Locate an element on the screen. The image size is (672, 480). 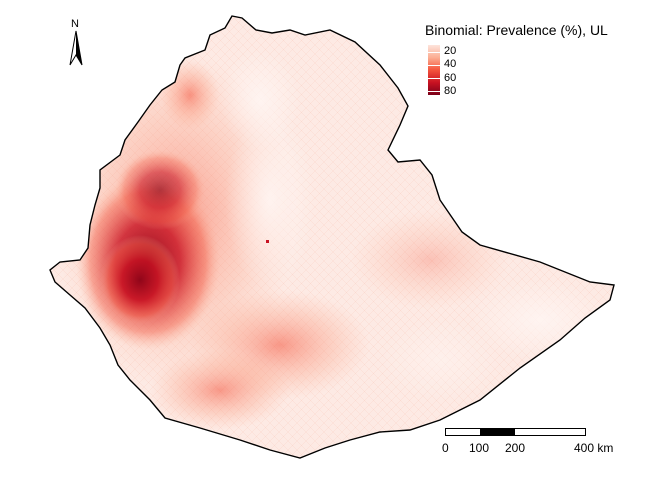
scale-label-400km: 400 km is located at coordinates (594, 448).